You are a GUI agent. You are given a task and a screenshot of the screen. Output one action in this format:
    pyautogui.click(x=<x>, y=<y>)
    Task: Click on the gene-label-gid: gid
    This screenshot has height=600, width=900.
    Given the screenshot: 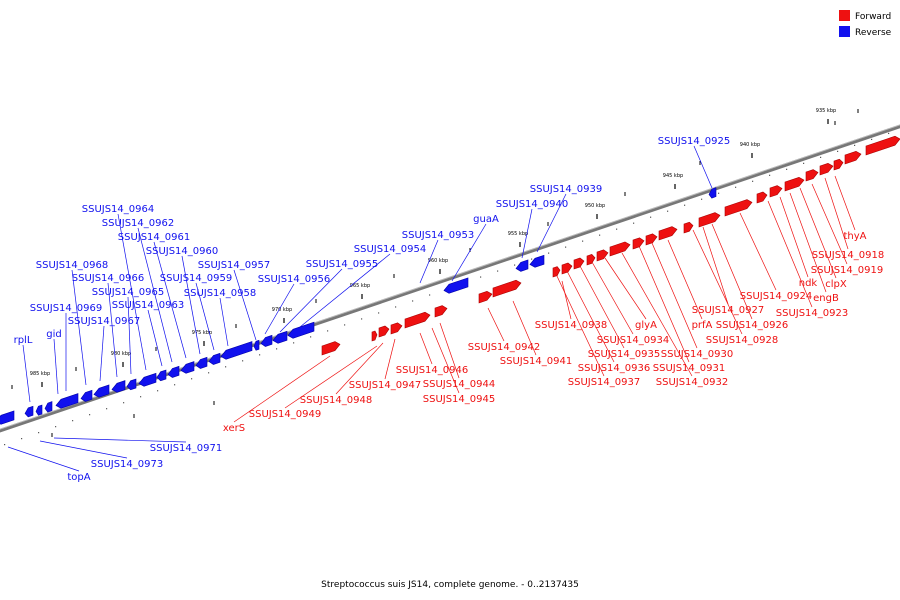 What is the action you would take?
    pyautogui.click(x=53, y=334)
    